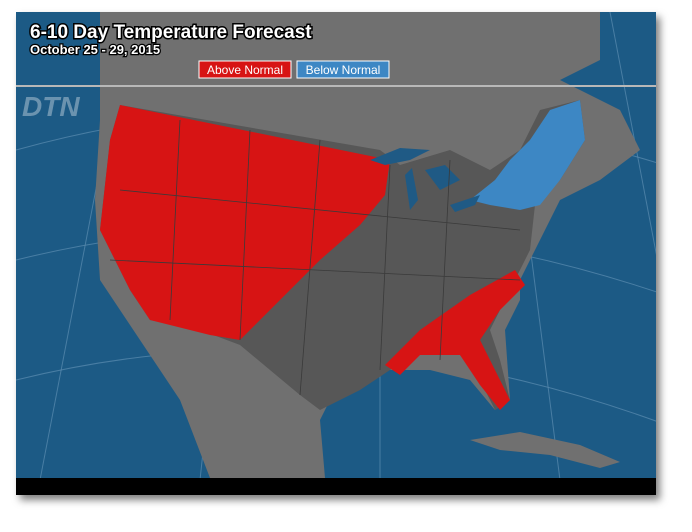 This screenshot has width=692, height=532. What do you see at coordinates (171, 32) in the screenshot?
I see `map-title: 6-10 Day Temperature Forecast` at bounding box center [171, 32].